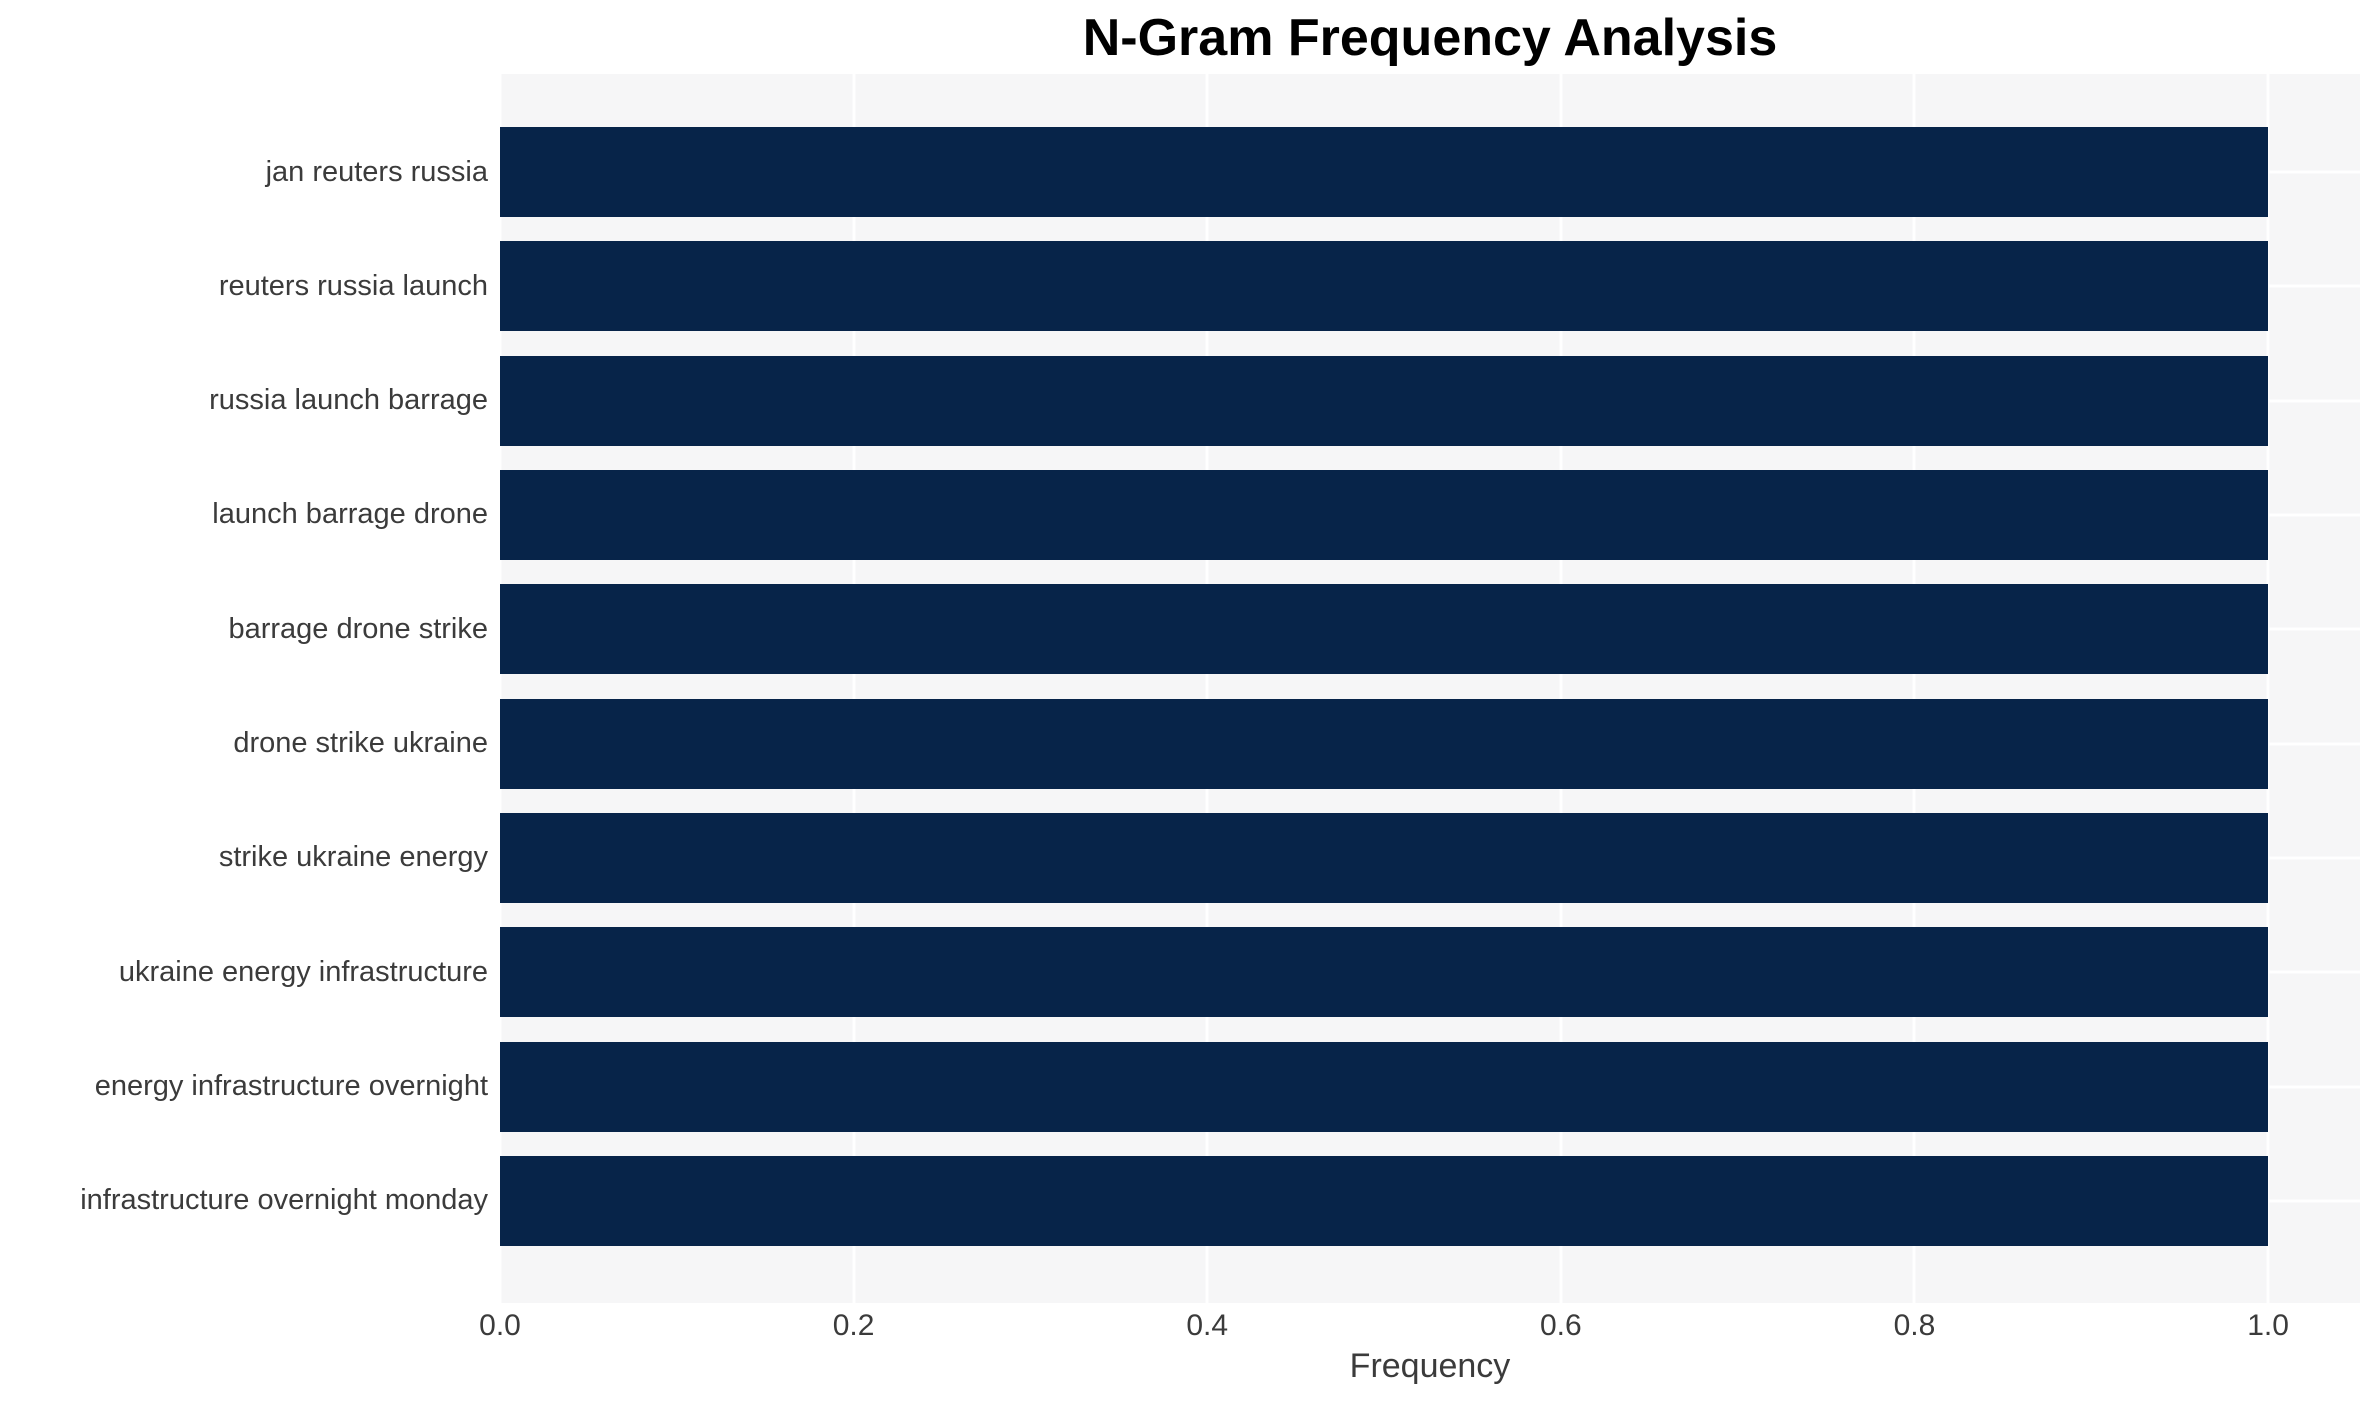  I want to click on x-tick-label: 0.4, so click(1207, 1325).